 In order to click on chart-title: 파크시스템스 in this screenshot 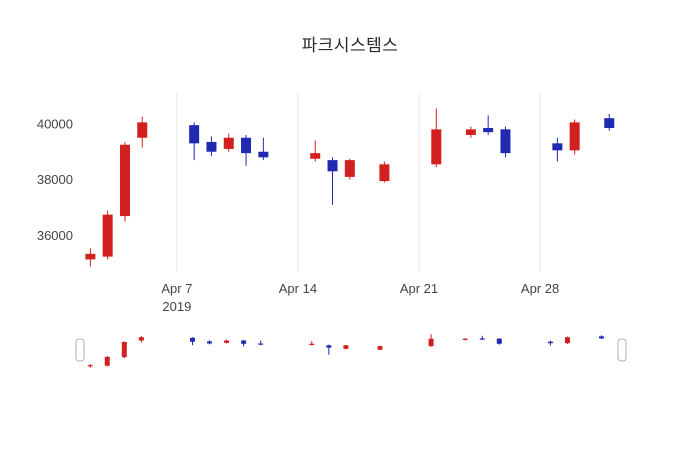, I will do `click(350, 45)`.